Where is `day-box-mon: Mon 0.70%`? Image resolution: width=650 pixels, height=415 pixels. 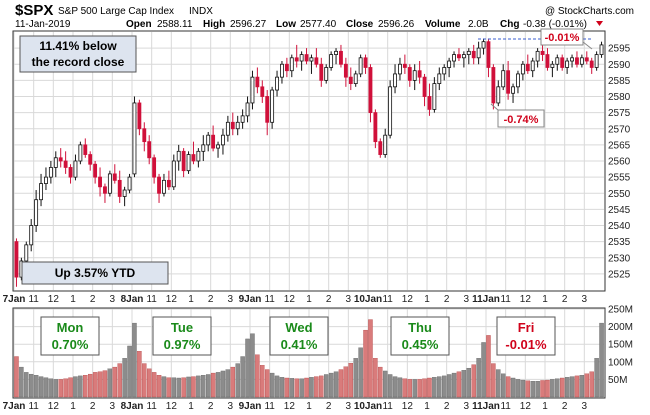
day-box-mon: Mon 0.70% is located at coordinates (70, 336).